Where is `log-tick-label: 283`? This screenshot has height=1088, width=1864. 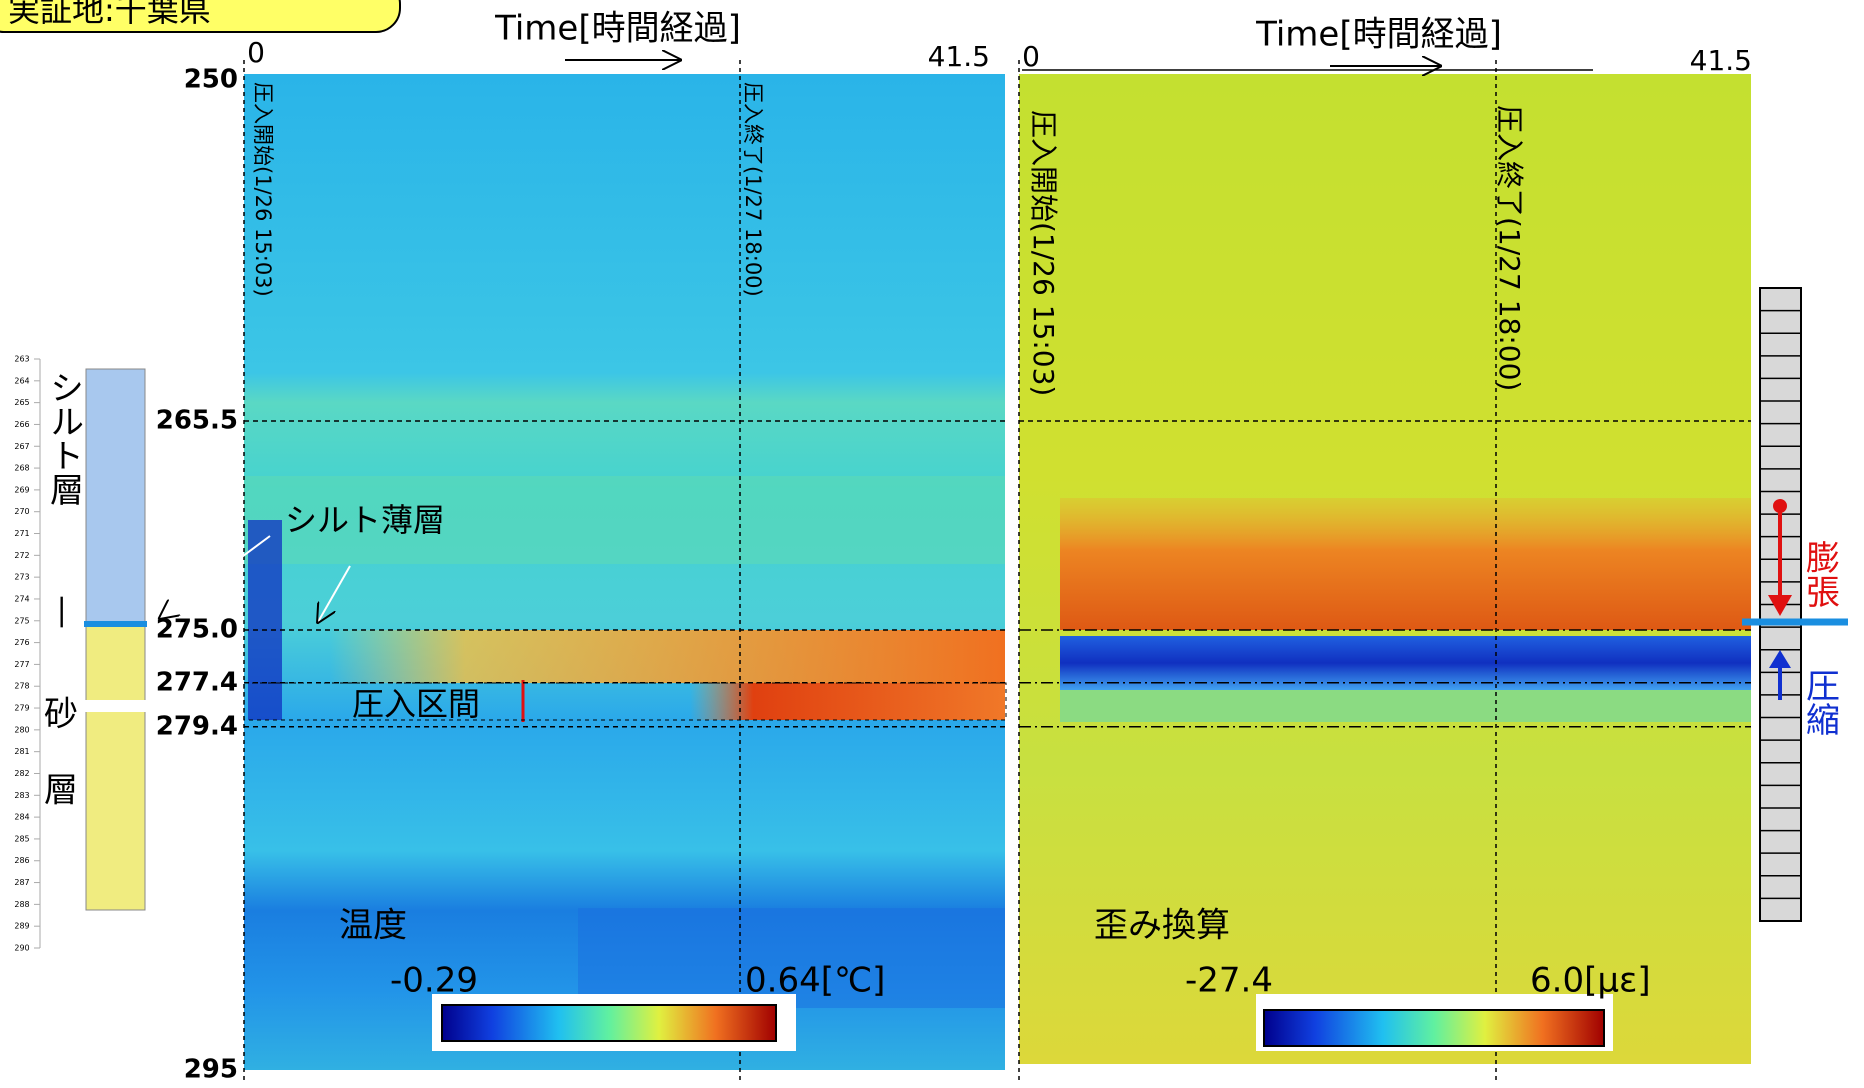
log-tick-label: 283 is located at coordinates (21, 795).